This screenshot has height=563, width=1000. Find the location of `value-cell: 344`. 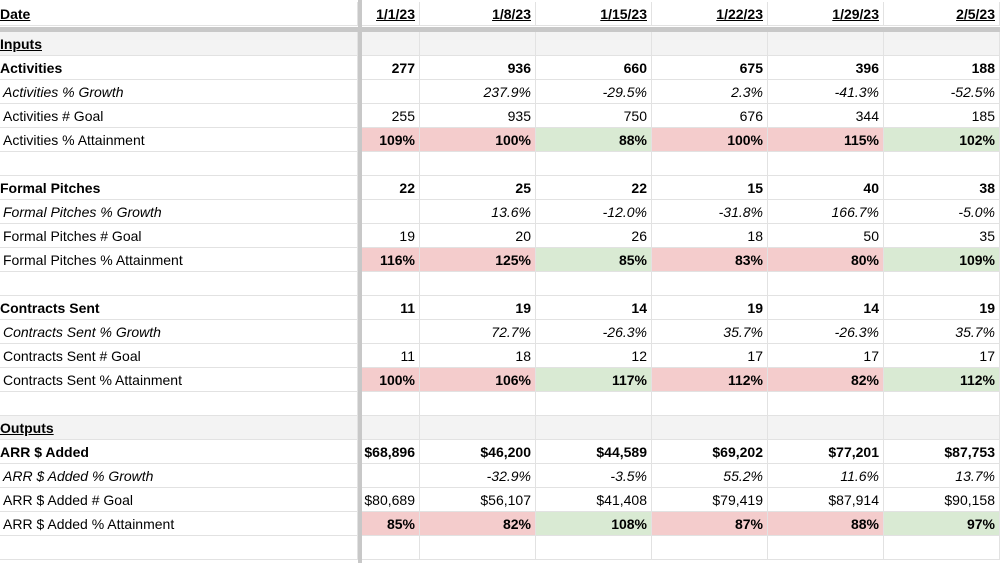

value-cell: 344 is located at coordinates (826, 116).